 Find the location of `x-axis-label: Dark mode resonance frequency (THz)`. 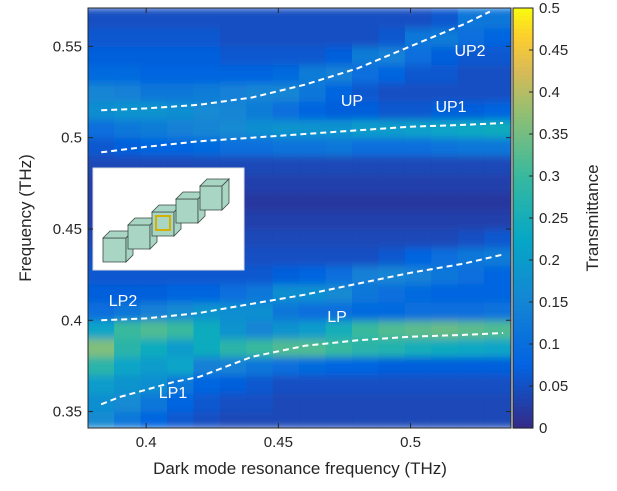

x-axis-label: Dark mode resonance frequency (THz) is located at coordinates (300, 468).